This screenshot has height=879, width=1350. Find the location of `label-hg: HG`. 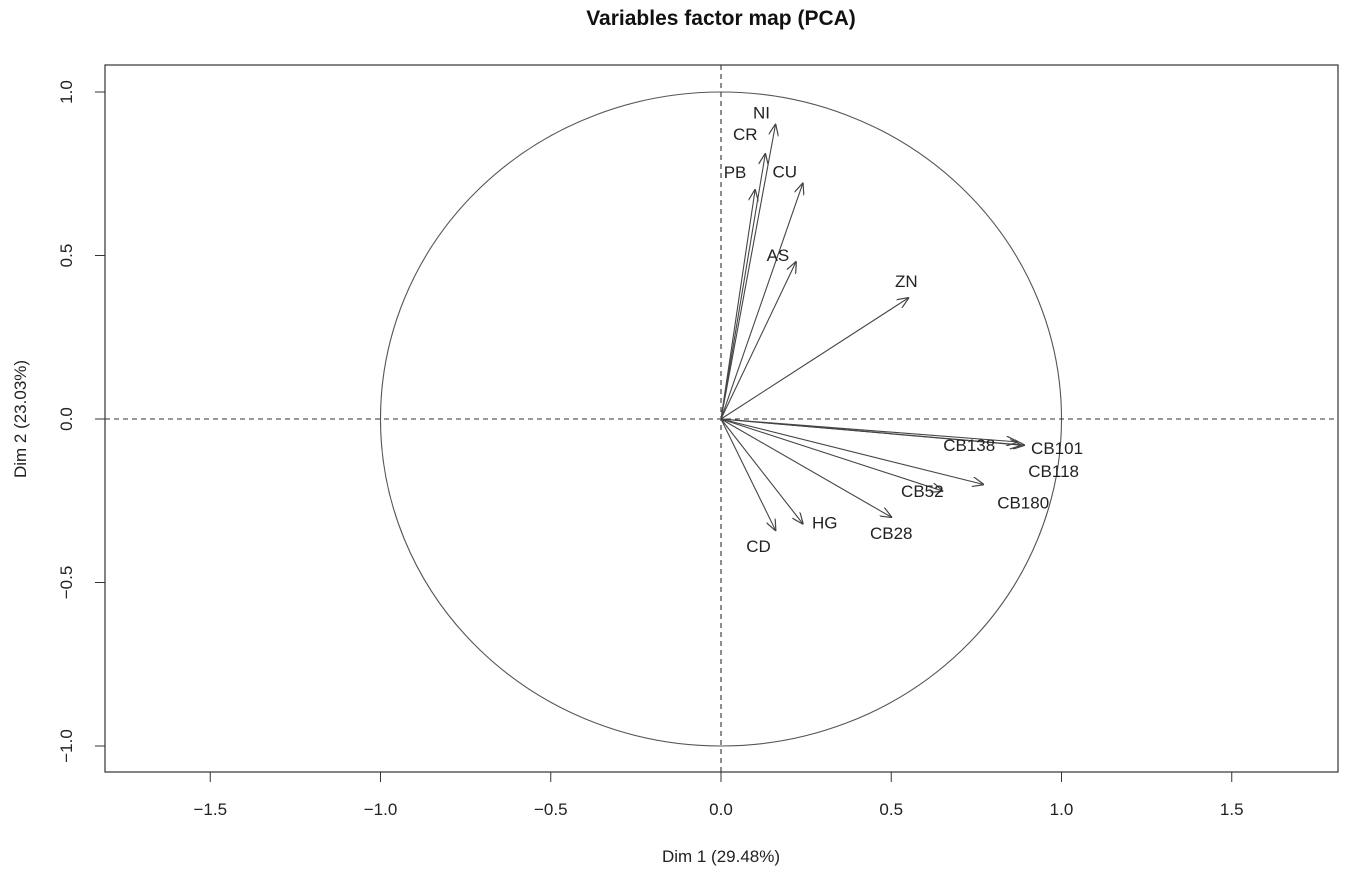

label-hg: HG is located at coordinates (825, 523).